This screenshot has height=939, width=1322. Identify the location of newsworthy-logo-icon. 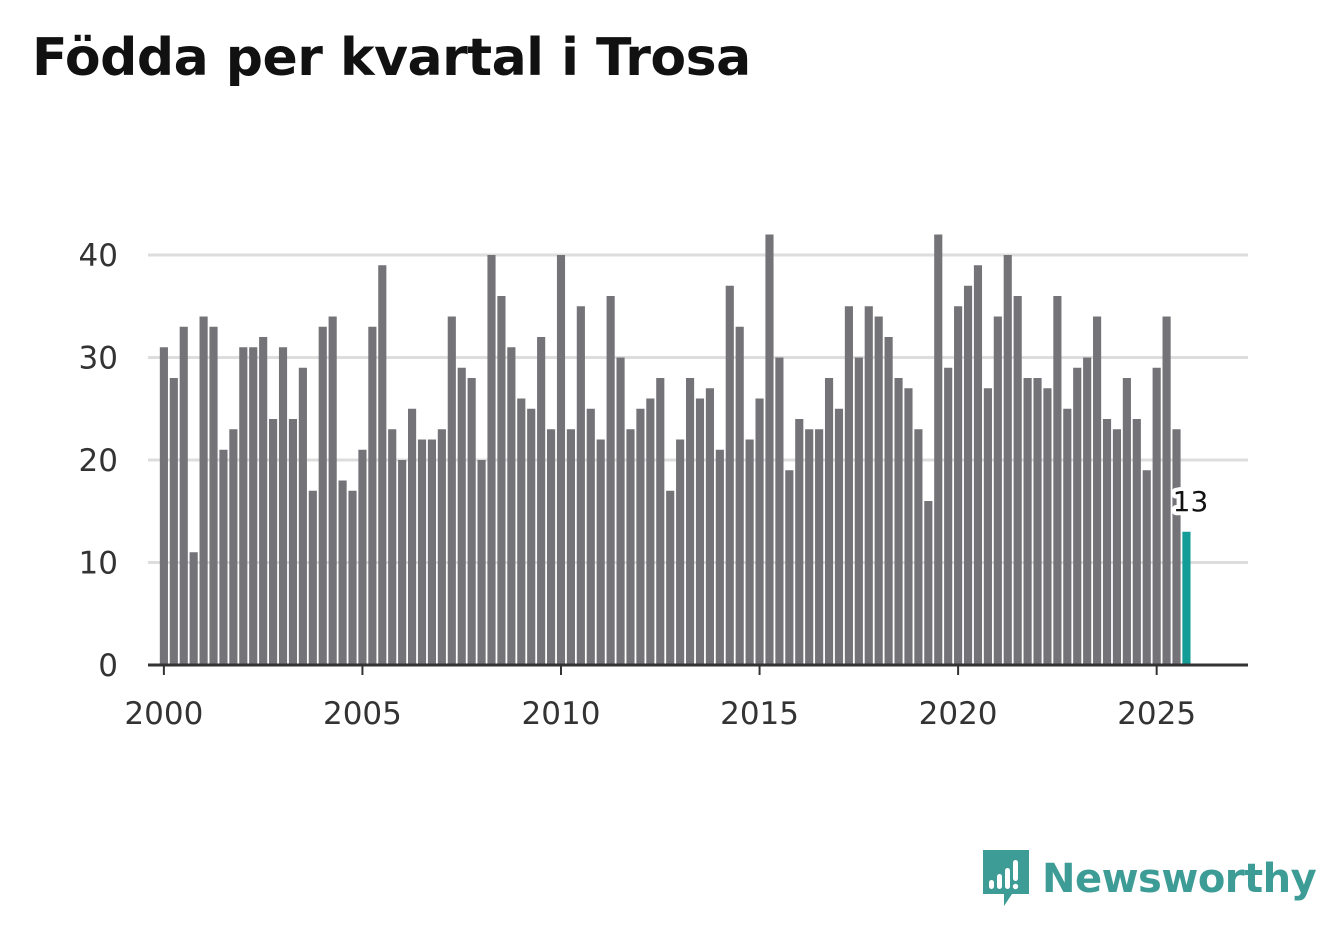
(1006, 878).